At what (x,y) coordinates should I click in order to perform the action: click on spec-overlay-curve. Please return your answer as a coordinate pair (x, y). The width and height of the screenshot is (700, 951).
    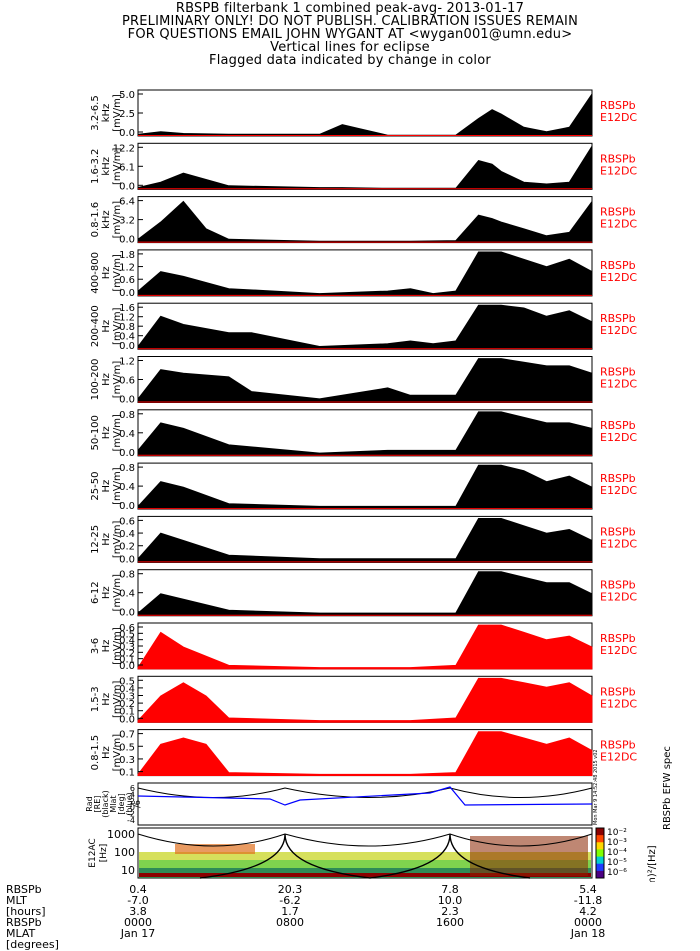
    Looking at the image, I should click on (450, 856).